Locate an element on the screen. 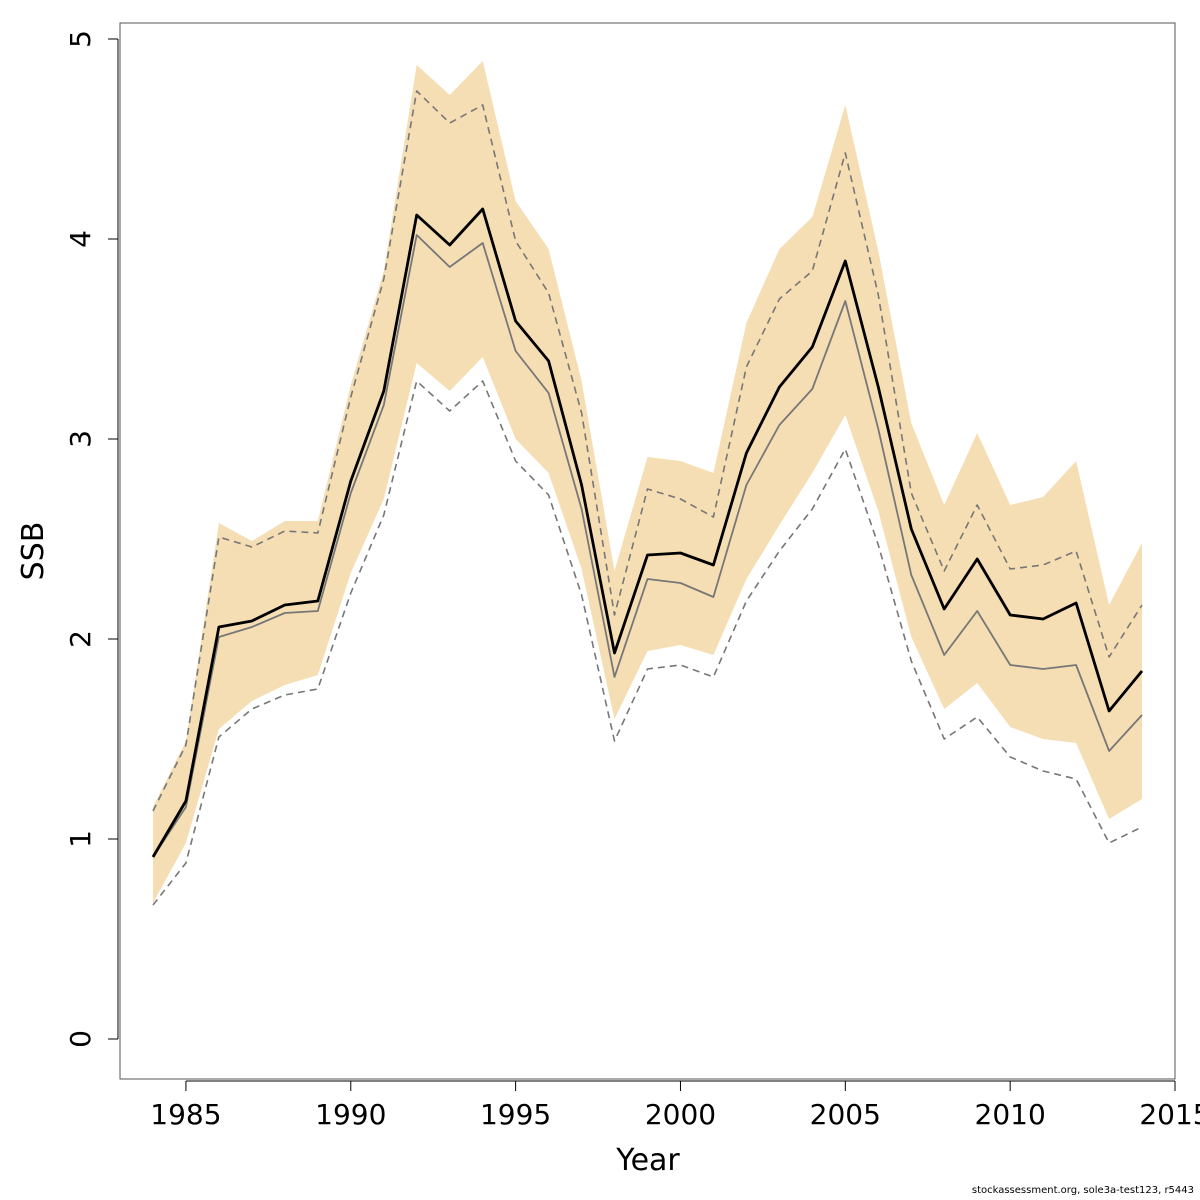 This screenshot has width=1200, height=1200. y-tick-label: 4 is located at coordinates (80, 239).